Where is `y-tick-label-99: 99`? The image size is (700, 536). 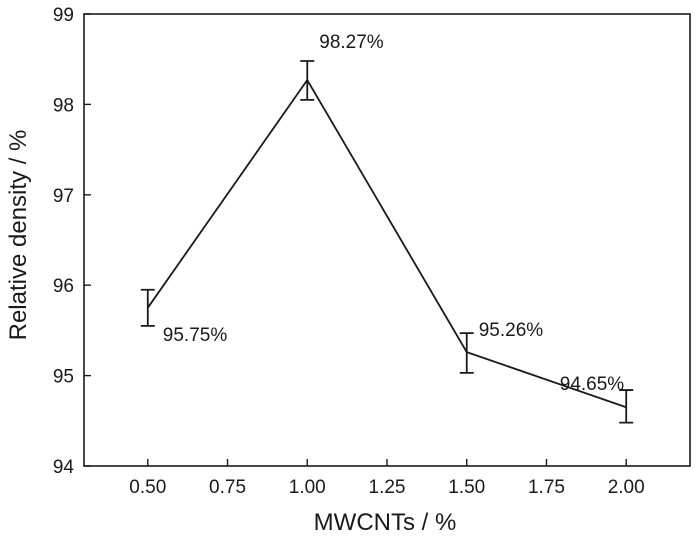
y-tick-label-99: 99 is located at coordinates (63, 15).